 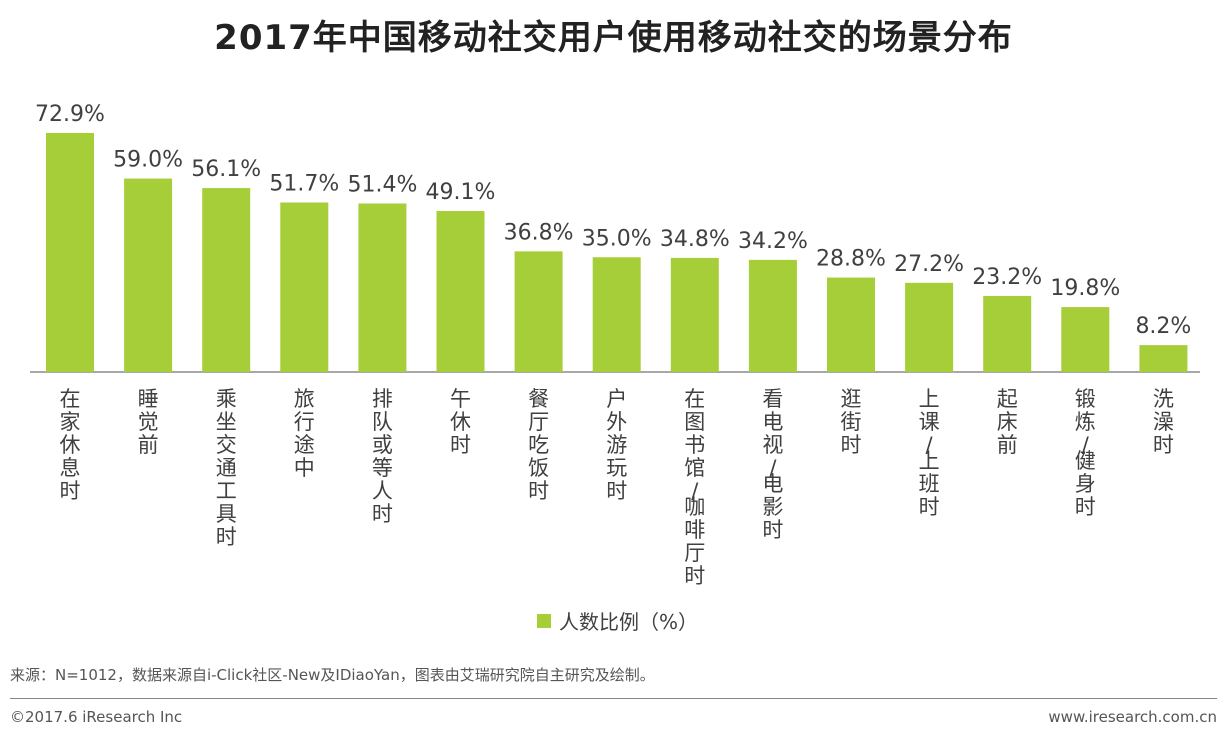 What do you see at coordinates (461, 192) in the screenshot?
I see `data-label: 49.1%` at bounding box center [461, 192].